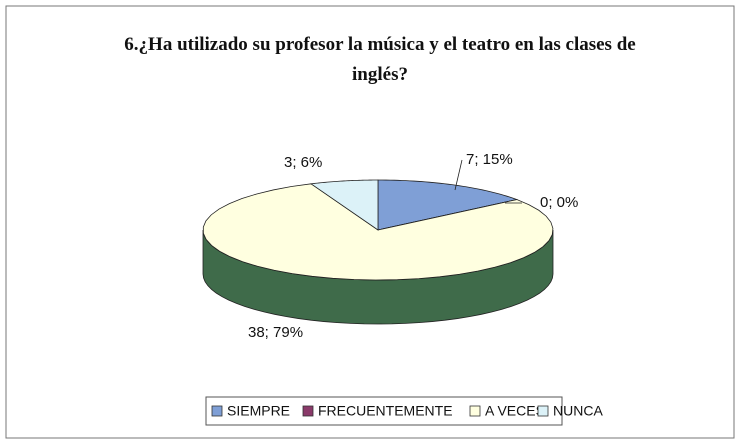 The width and height of the screenshot is (742, 448). I want to click on legend-label: SIEMPRE, so click(258, 411).